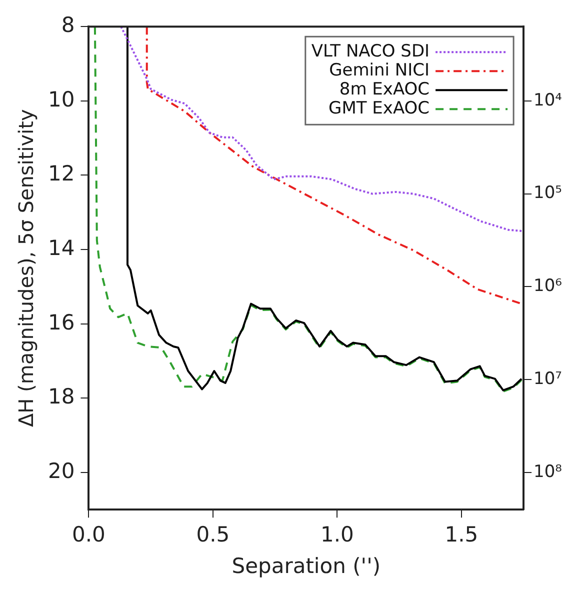 Image resolution: width=576 pixels, height=594 pixels. What do you see at coordinates (89, 534) in the screenshot?
I see `x-tick-label: 0.0` at bounding box center [89, 534].